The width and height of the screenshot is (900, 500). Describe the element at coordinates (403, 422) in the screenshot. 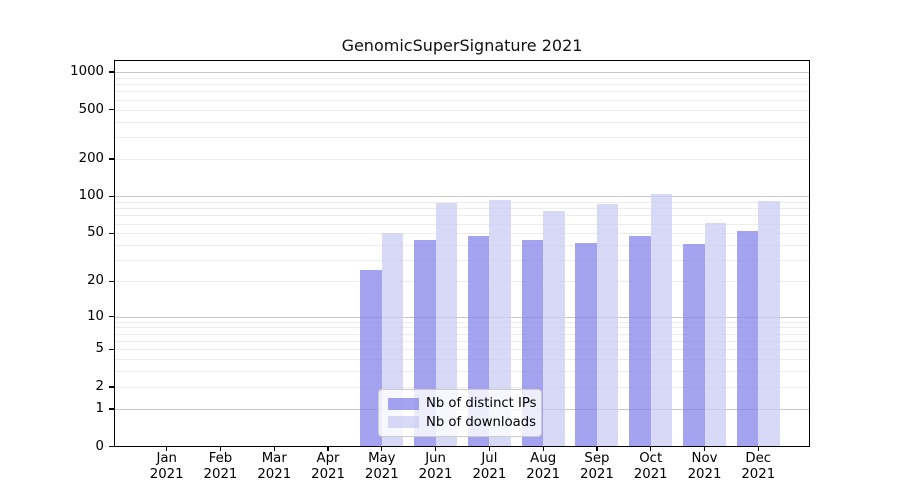

I see `legend-swatch-downloads` at that location.